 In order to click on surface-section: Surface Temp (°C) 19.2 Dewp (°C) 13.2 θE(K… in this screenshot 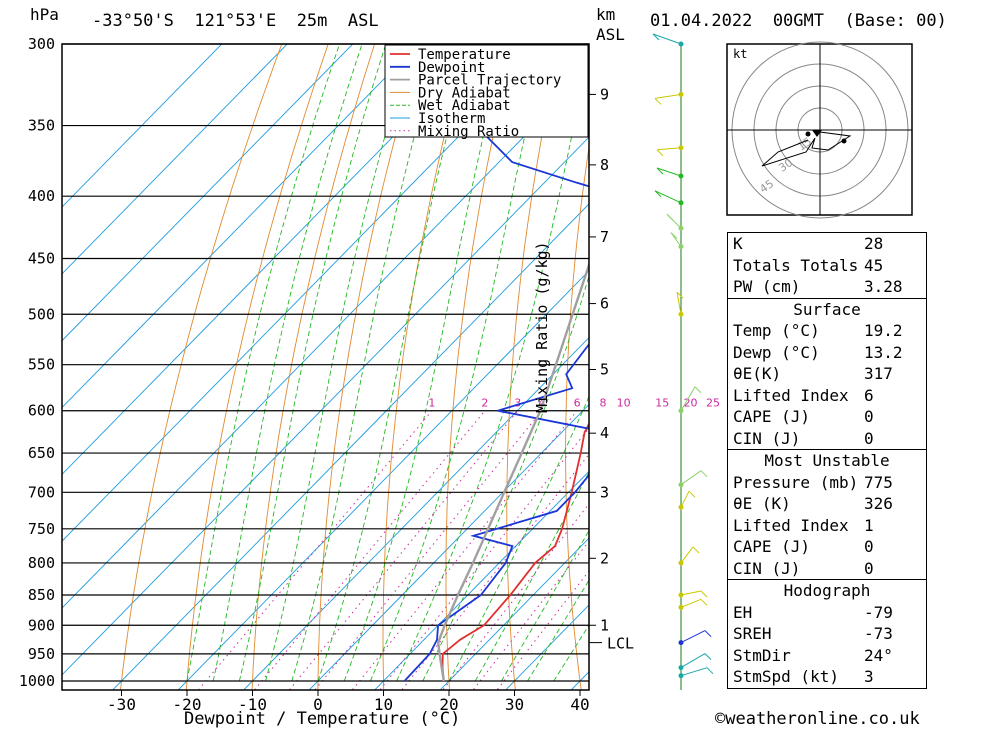, I will do `click(827, 373)`.